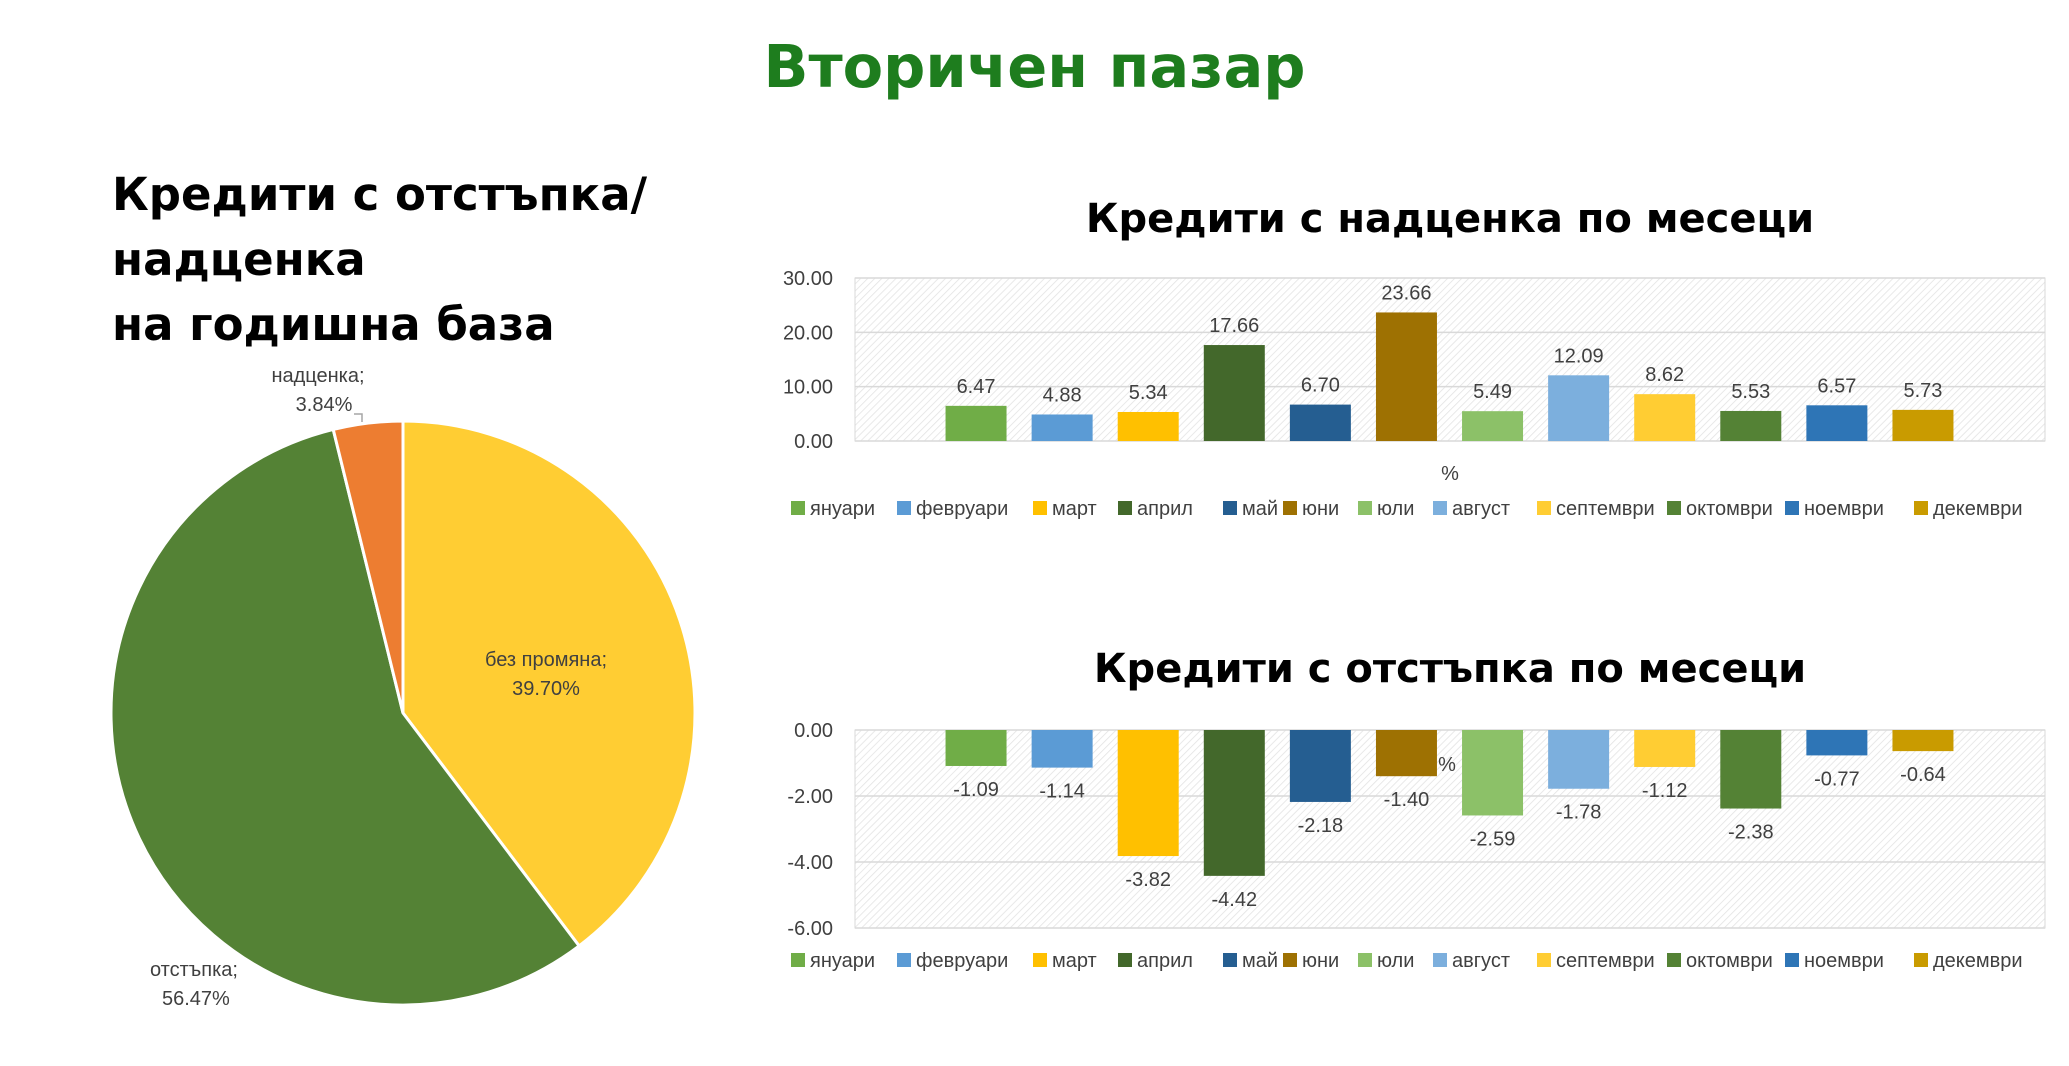 The width and height of the screenshot is (2069, 1066). What do you see at coordinates (810, 863) in the screenshot?
I see `discount-y-tick-label: -4.00` at bounding box center [810, 863].